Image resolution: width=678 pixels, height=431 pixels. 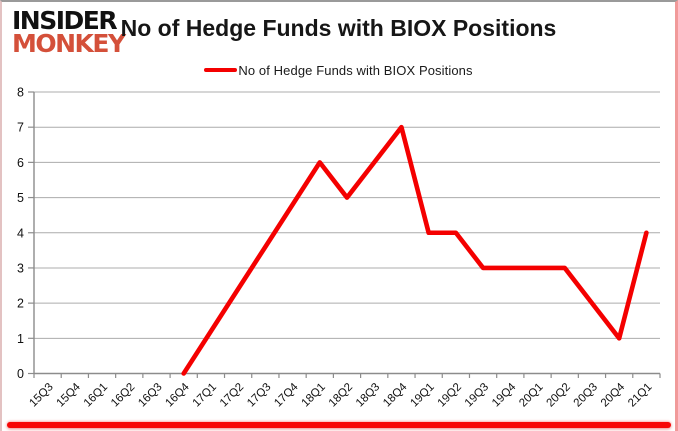 I want to click on legend-series-label: No of Hedge Funds with BIOX Positions, so click(x=355, y=70).